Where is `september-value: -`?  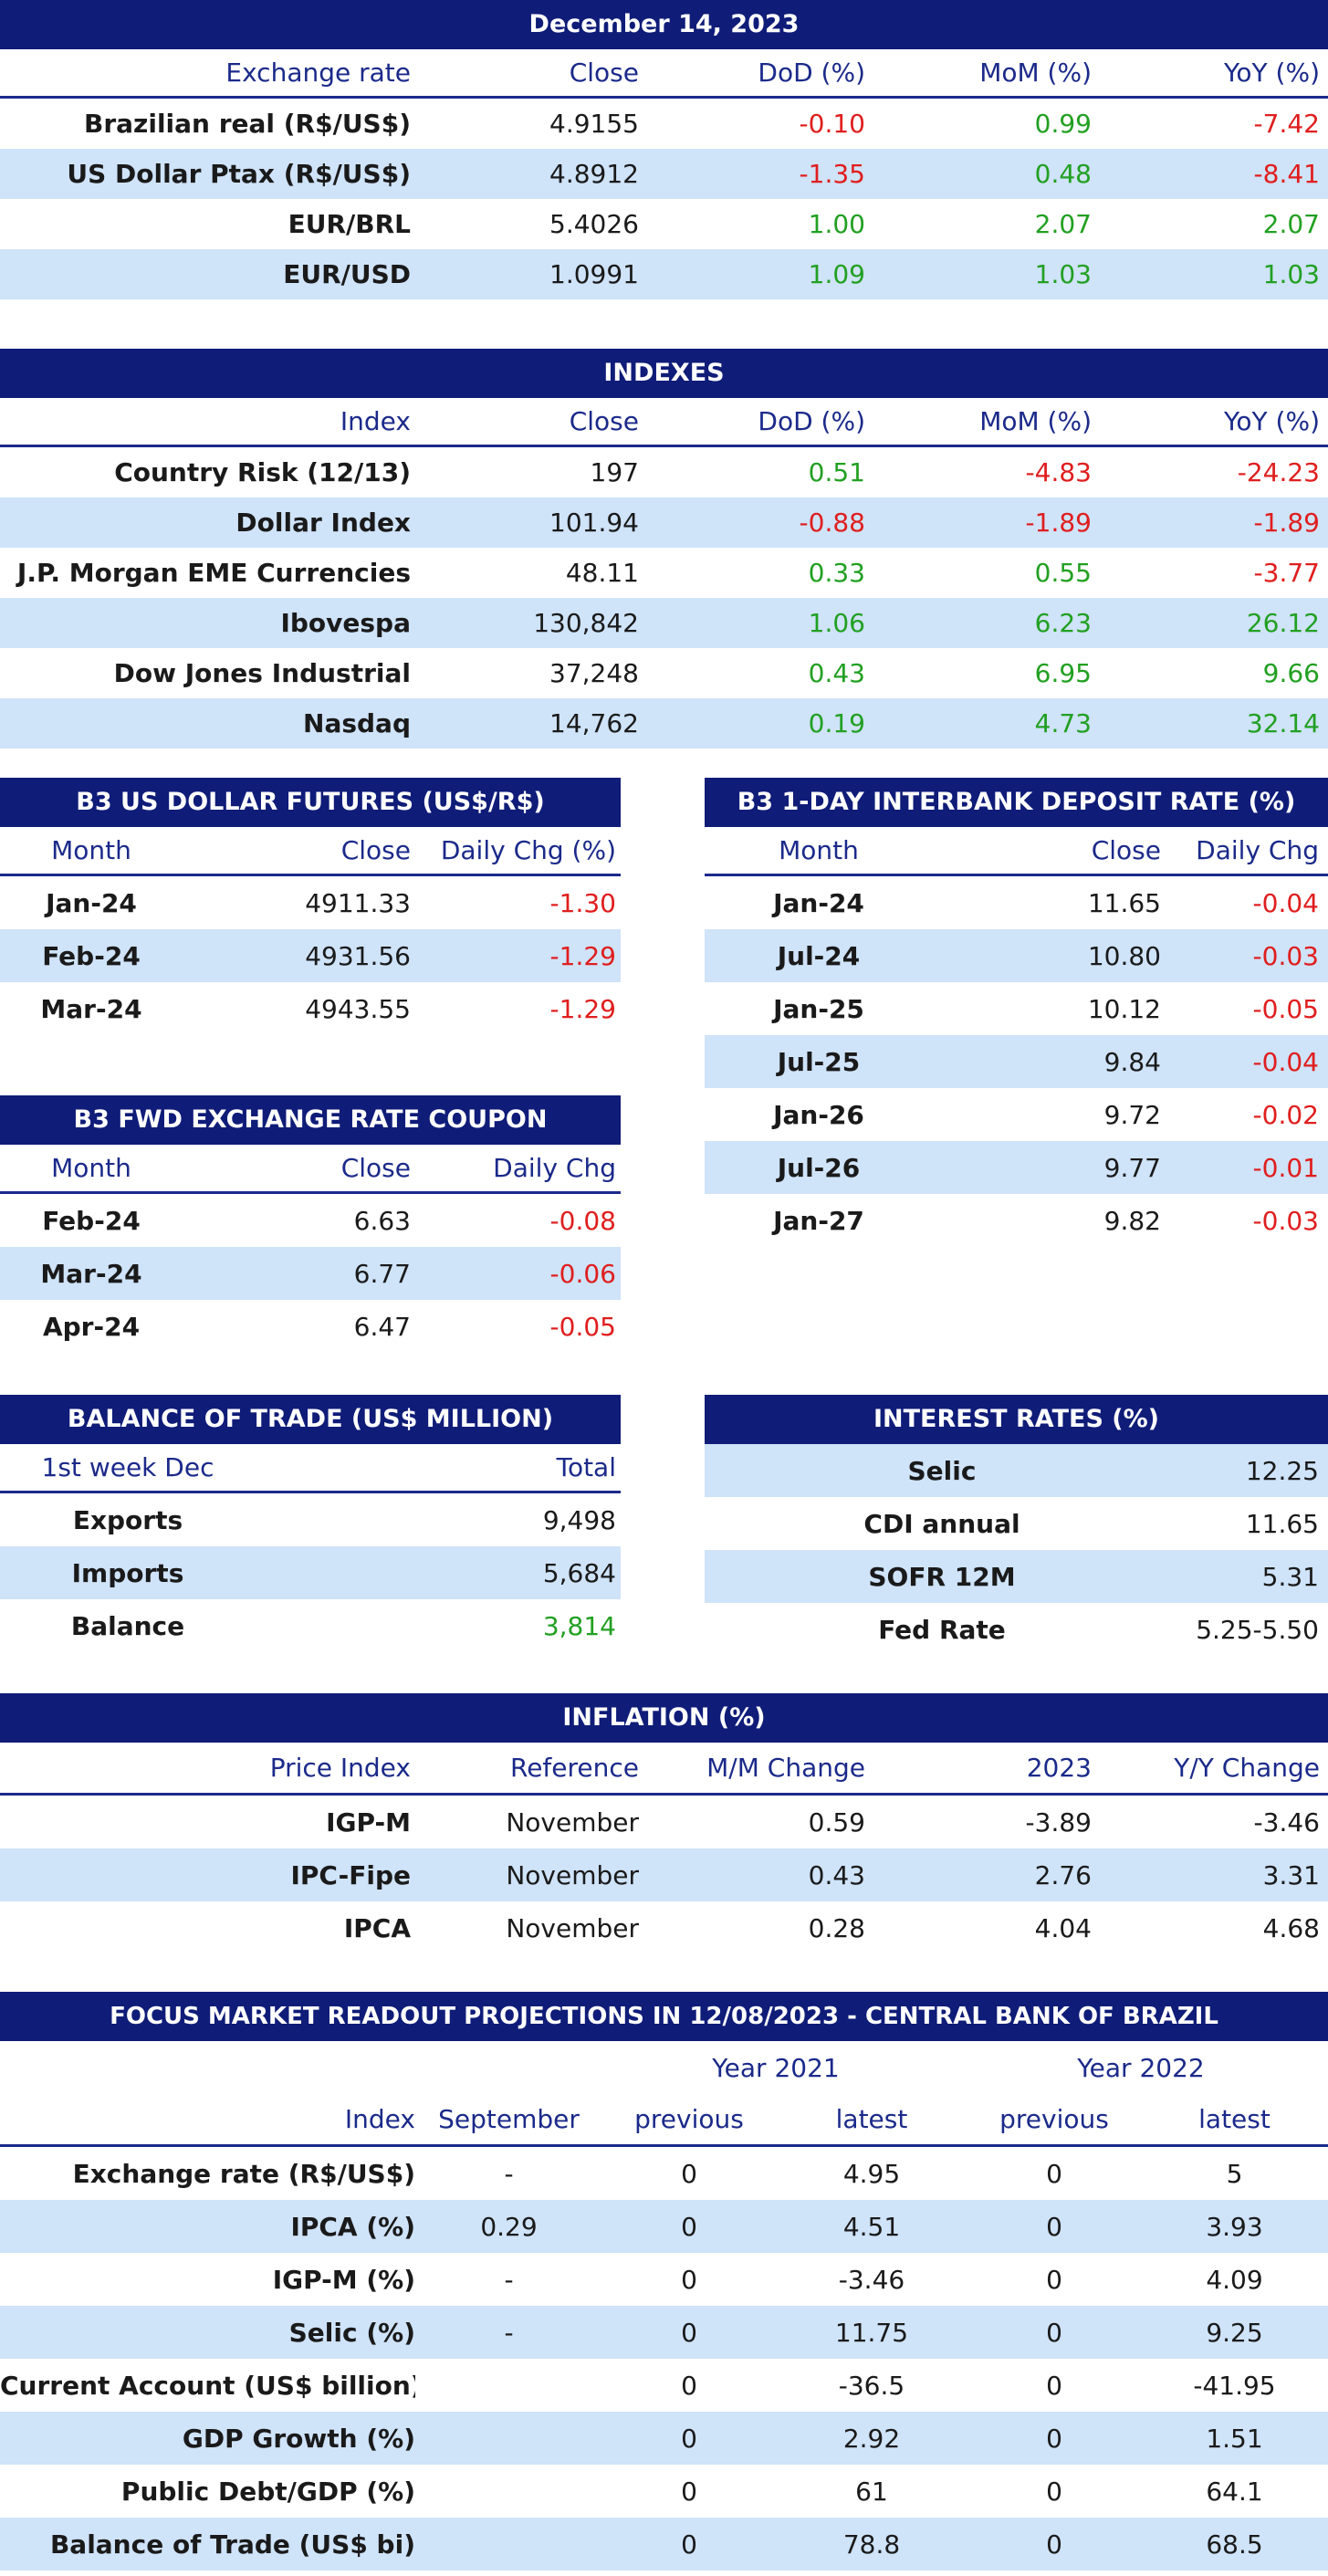 september-value: - is located at coordinates (509, 2173).